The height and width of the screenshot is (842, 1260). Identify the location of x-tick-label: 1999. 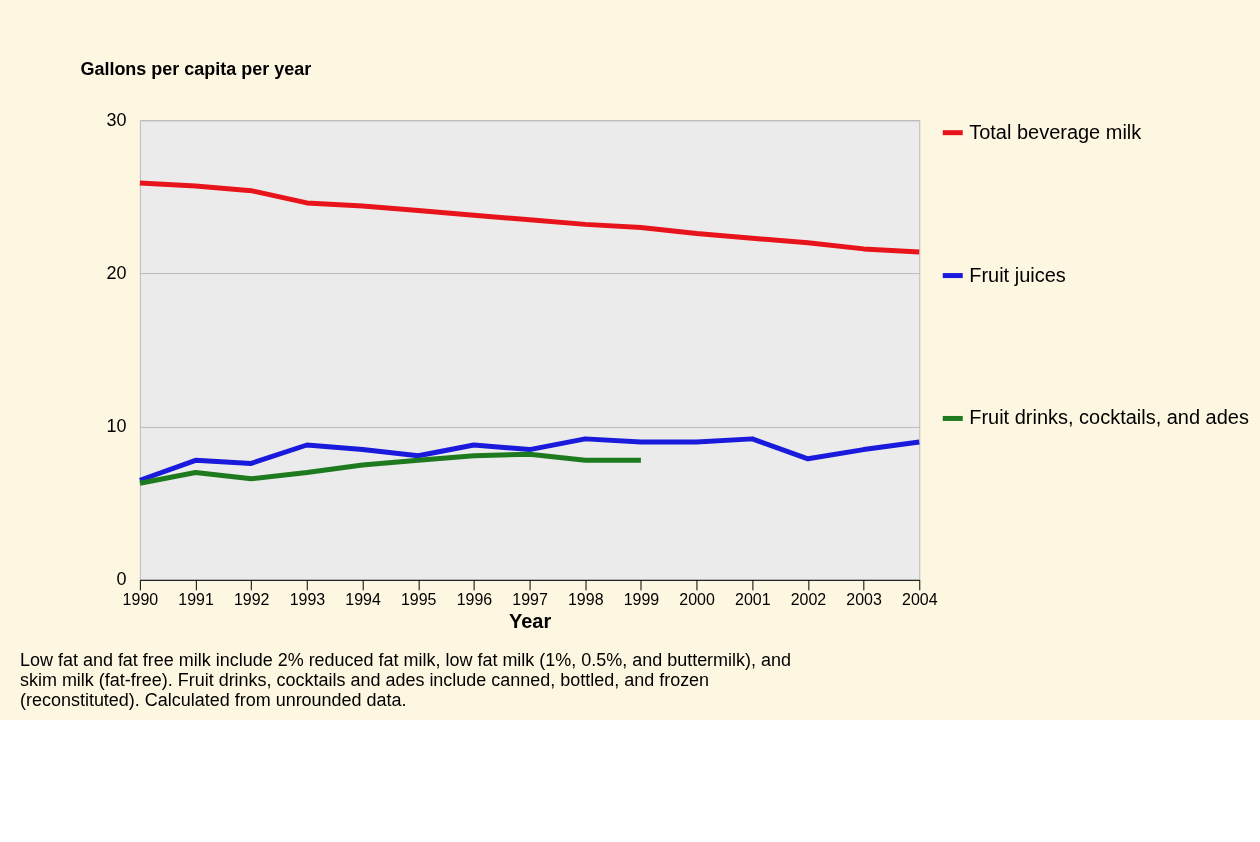
(641, 600).